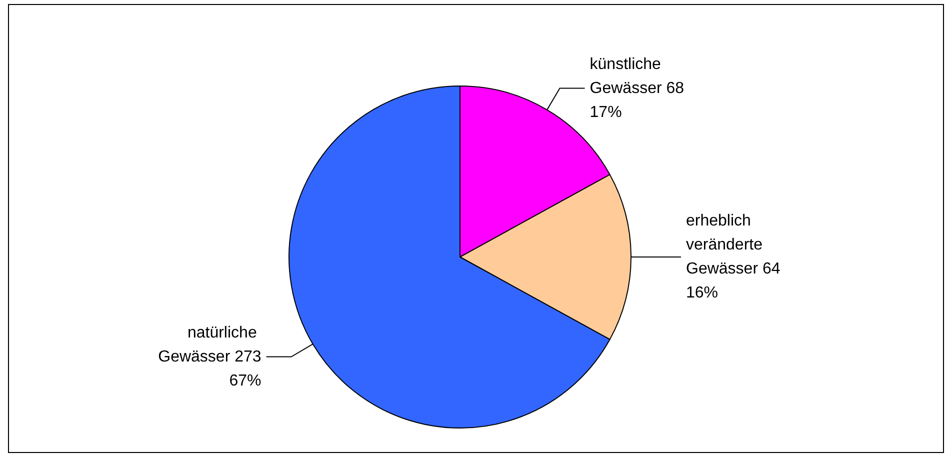 Image resolution: width=952 pixels, height=457 pixels. I want to click on data-label: 17%, so click(606, 112).